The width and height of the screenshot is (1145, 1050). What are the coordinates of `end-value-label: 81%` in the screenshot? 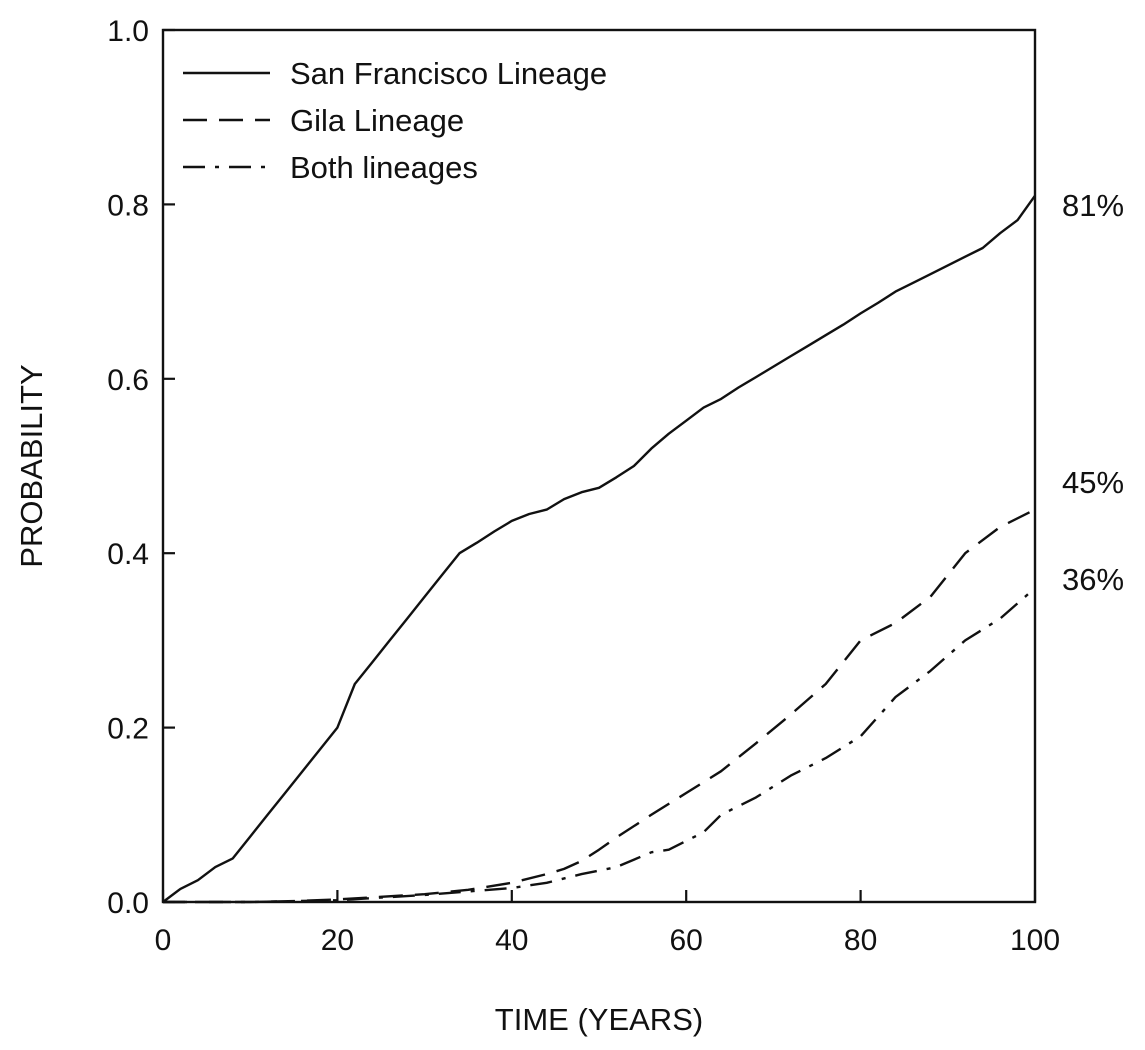 It's located at (1093, 205).